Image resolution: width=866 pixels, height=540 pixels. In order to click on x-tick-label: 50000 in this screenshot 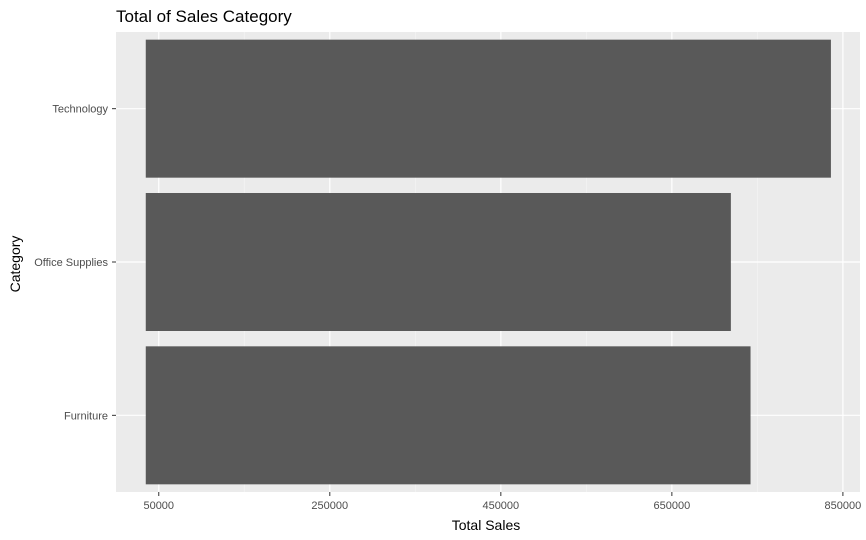, I will do `click(158, 506)`.